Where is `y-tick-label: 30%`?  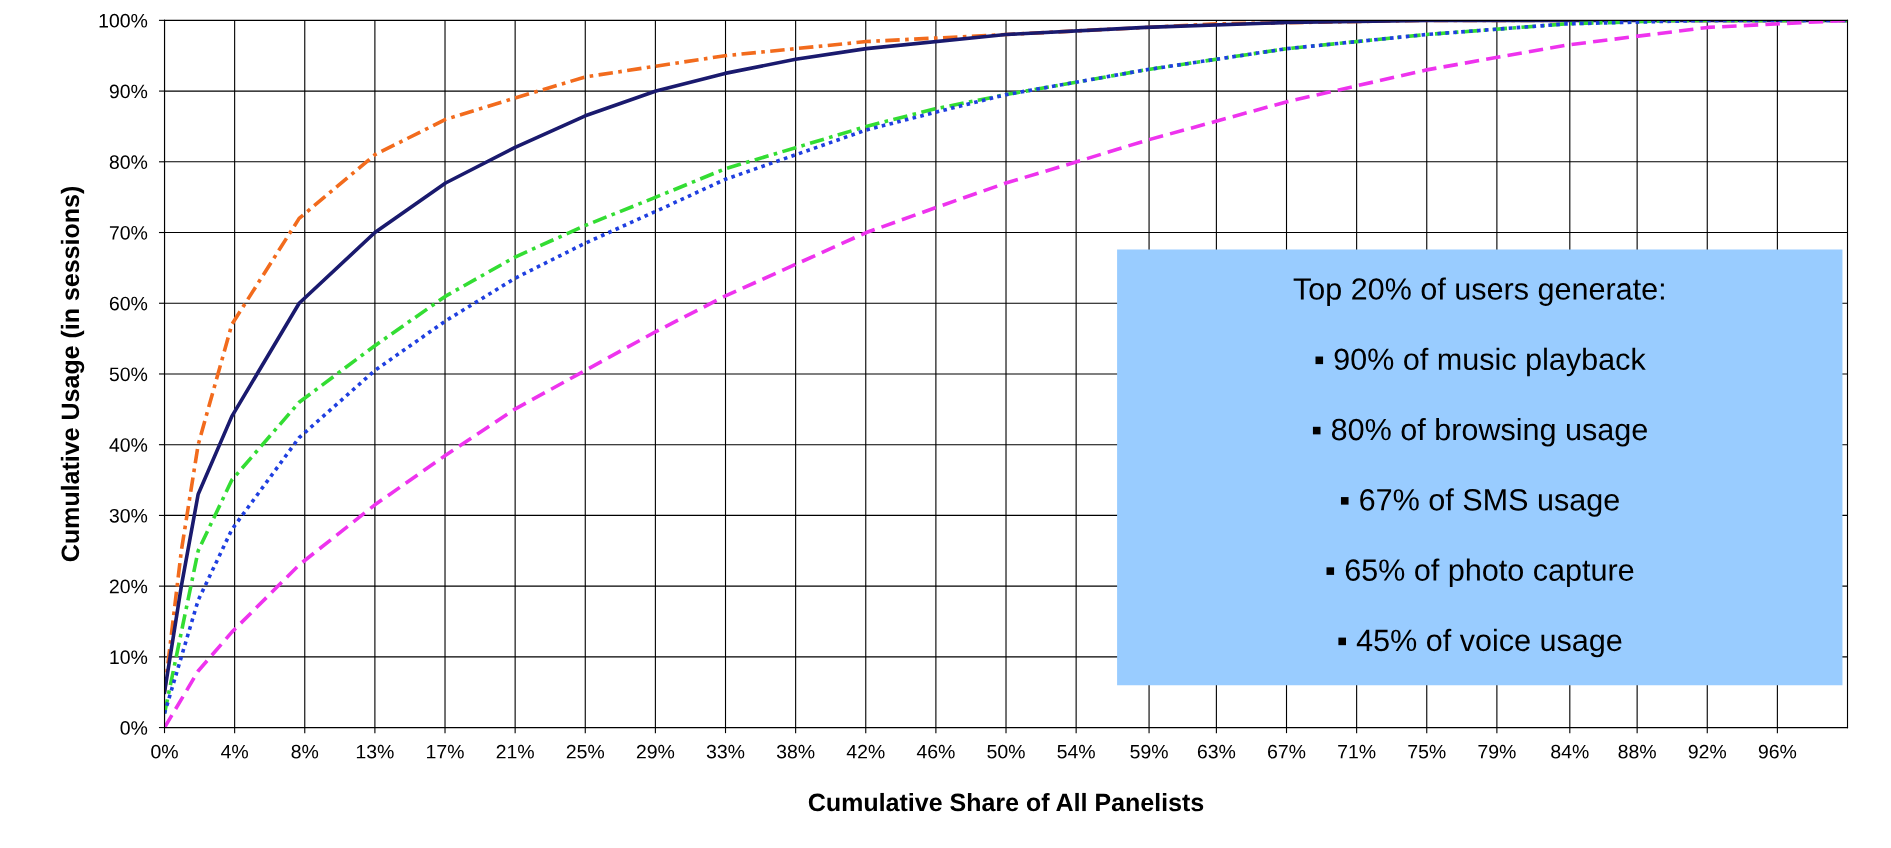
y-tick-label: 30% is located at coordinates (128, 515).